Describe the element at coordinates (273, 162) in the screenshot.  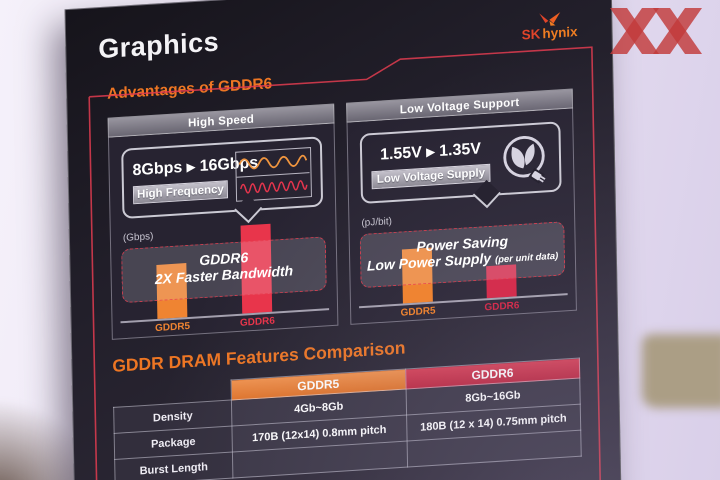
I see `low-frequency-wave-icon` at that location.